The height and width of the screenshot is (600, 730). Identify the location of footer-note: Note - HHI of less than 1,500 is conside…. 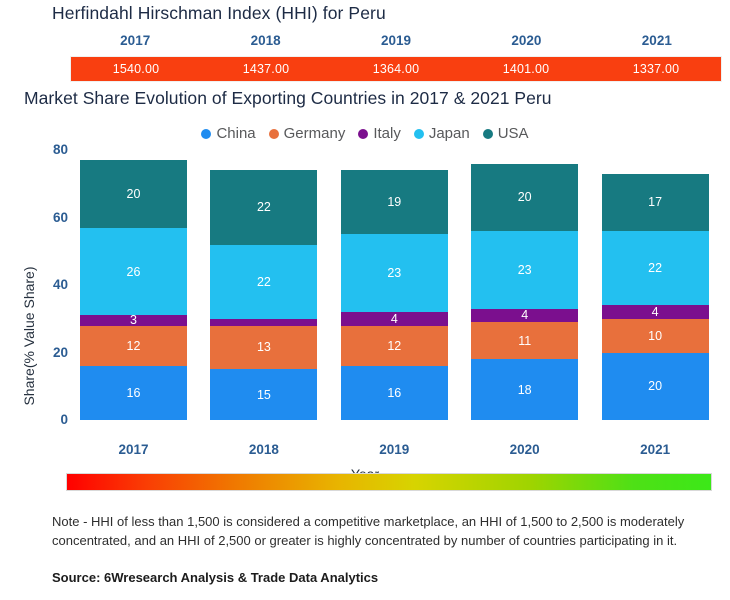
(368, 531).